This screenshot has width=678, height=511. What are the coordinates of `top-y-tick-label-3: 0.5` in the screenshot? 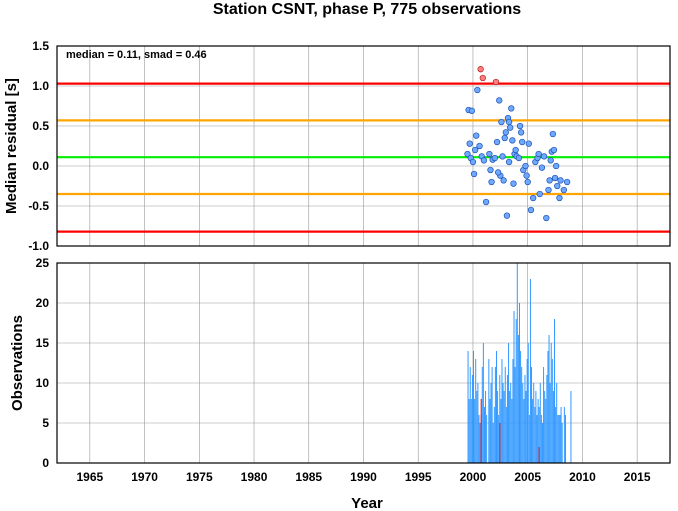 It's located at (40, 126).